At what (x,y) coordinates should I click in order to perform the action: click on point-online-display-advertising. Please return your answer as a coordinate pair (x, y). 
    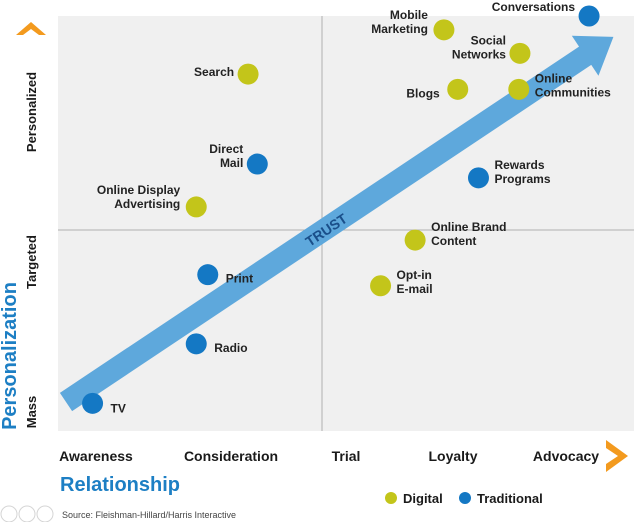
    Looking at the image, I should click on (196, 207).